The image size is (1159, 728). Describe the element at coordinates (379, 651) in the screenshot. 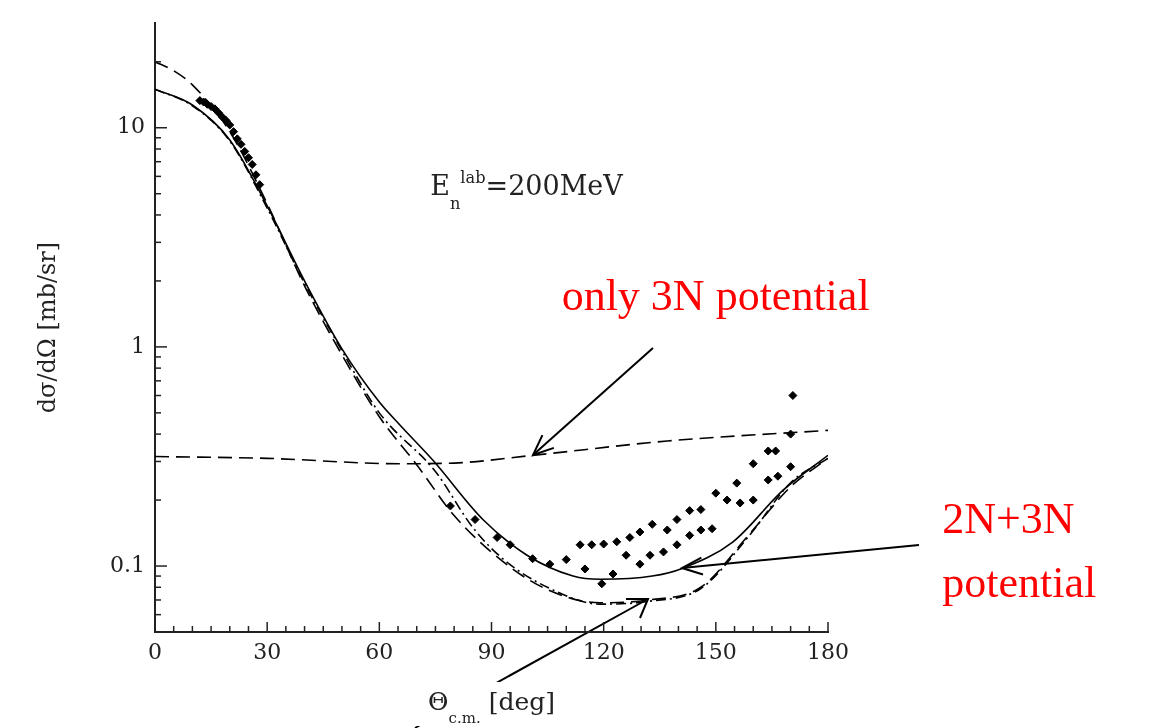

I see `x-tick-label: 60` at that location.